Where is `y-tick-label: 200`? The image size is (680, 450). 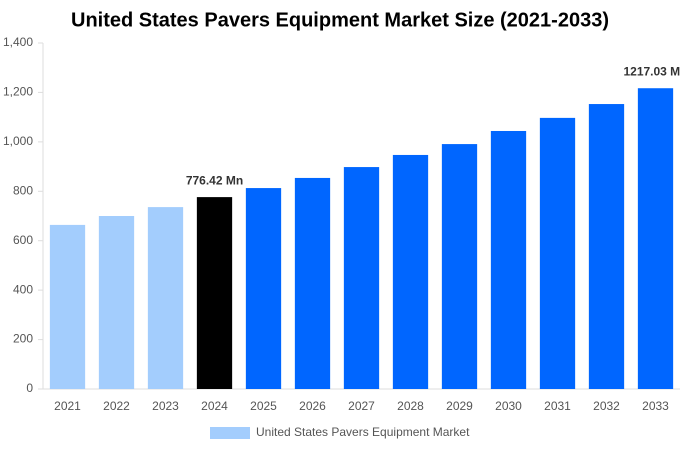 y-tick-label: 200 is located at coordinates (23, 339).